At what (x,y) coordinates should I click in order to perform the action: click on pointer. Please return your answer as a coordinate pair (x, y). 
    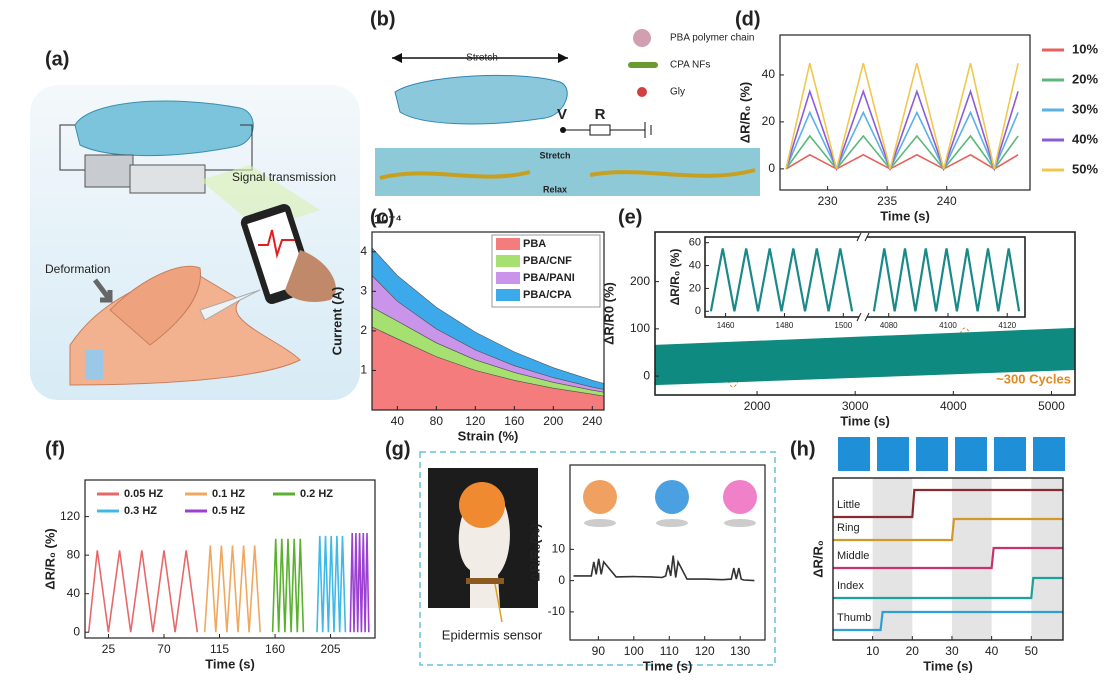
    Looking at the image, I should click on (498, 603).